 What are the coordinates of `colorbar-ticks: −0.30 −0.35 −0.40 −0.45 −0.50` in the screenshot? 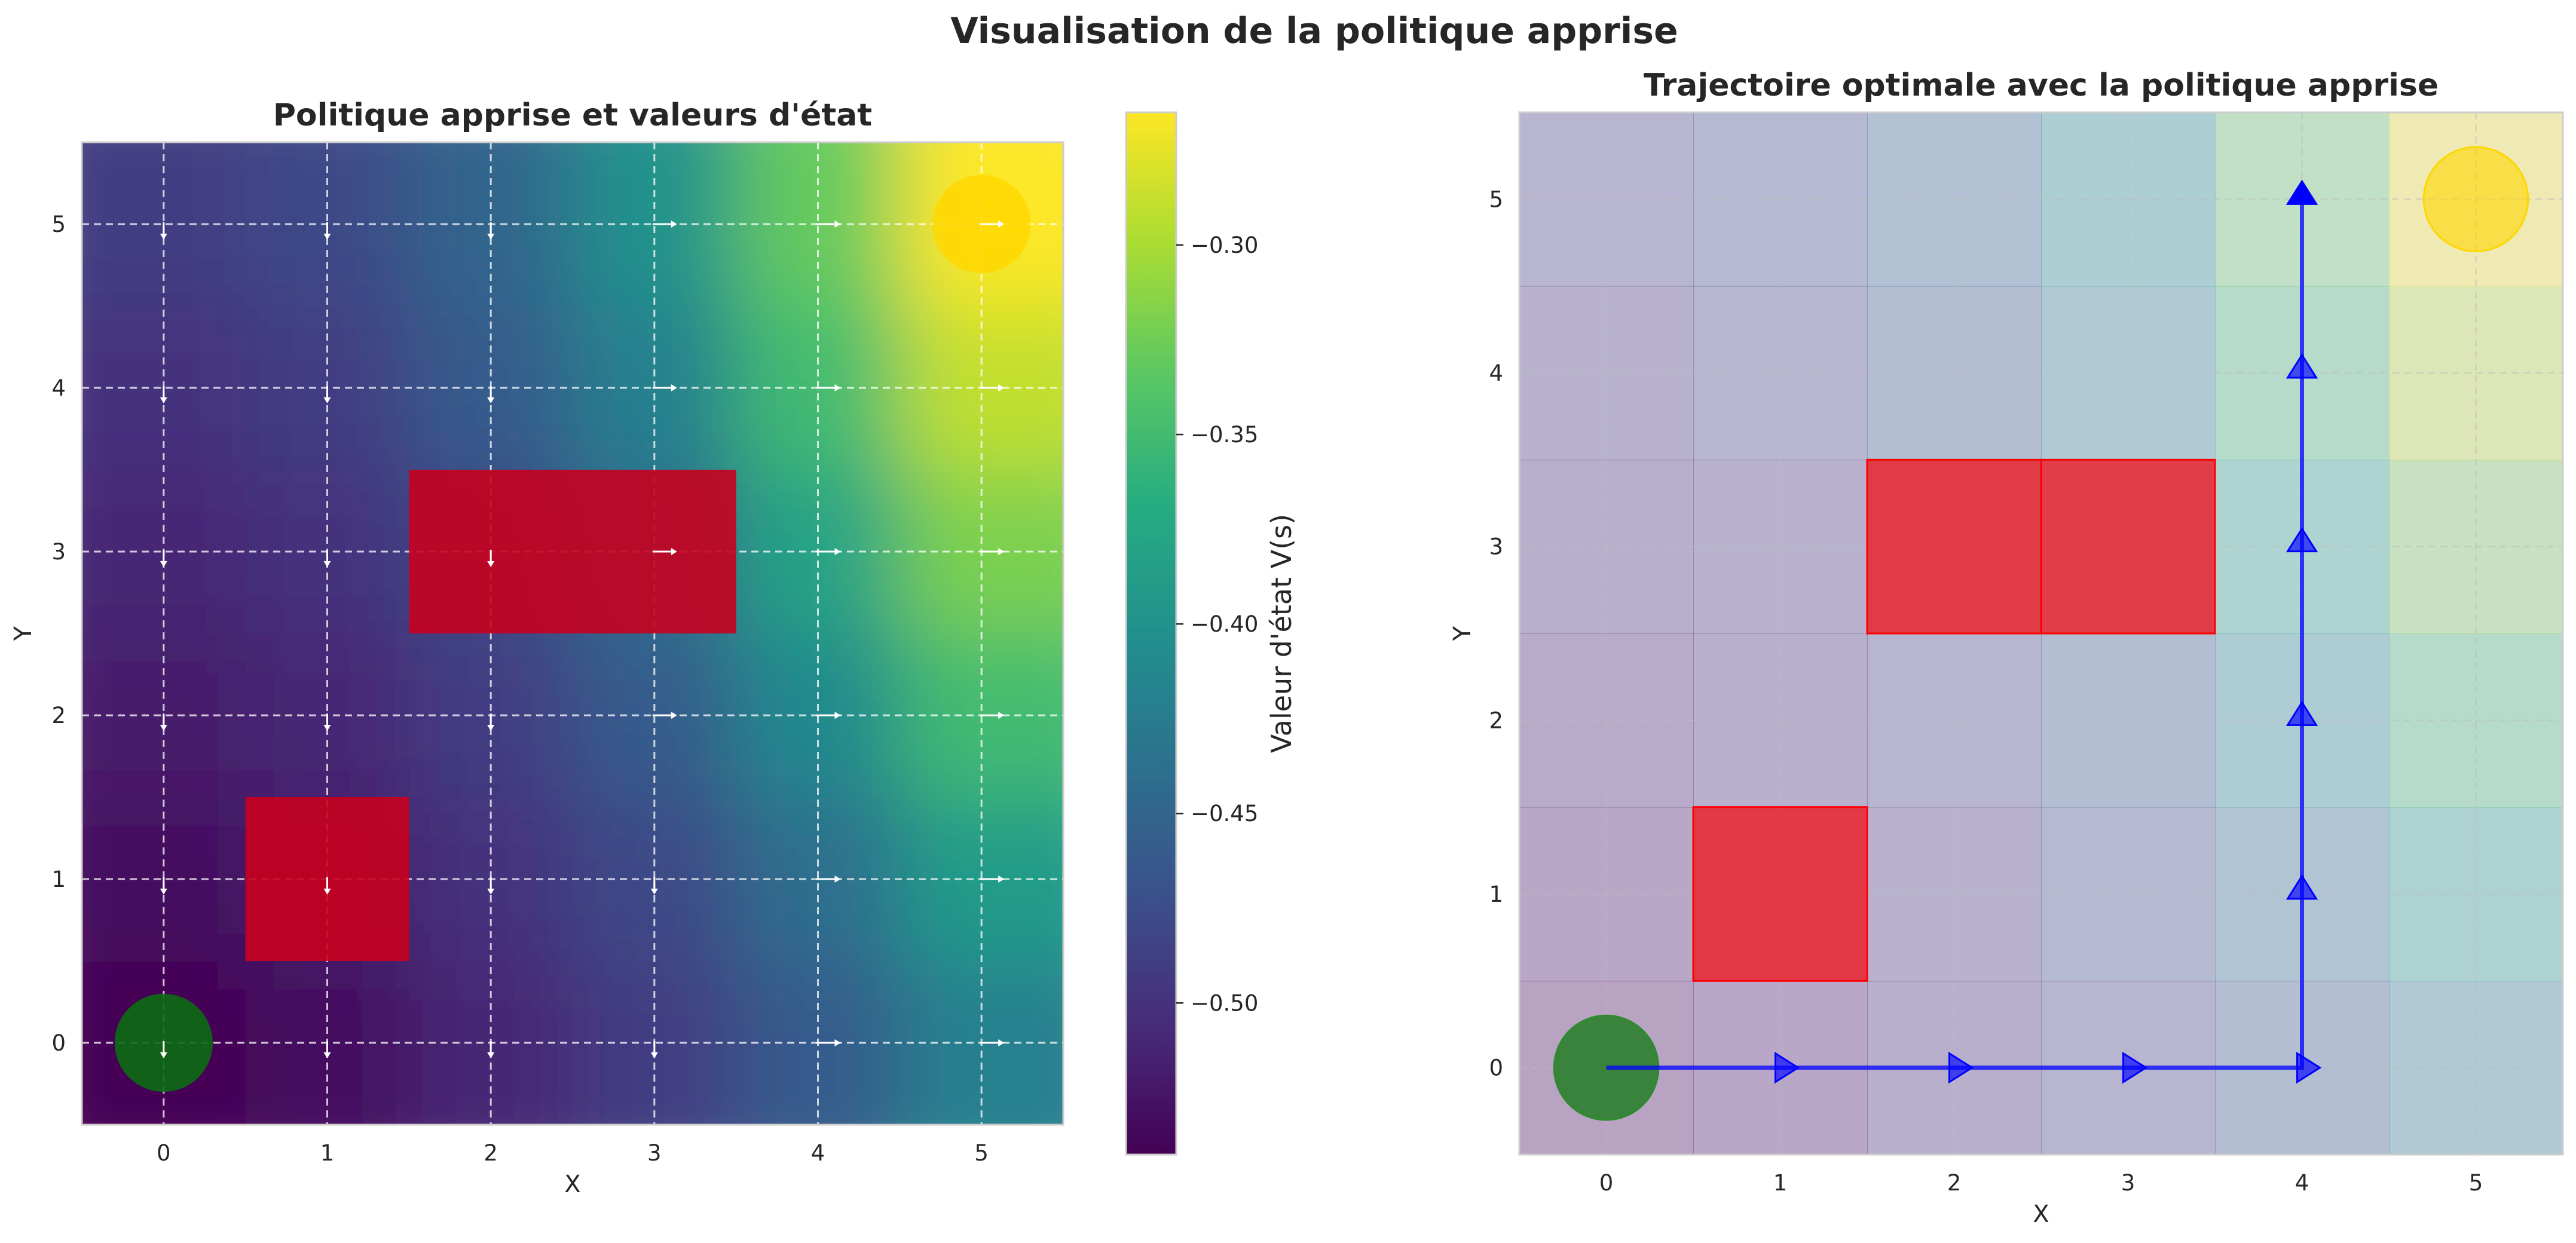 It's located at (1217, 624).